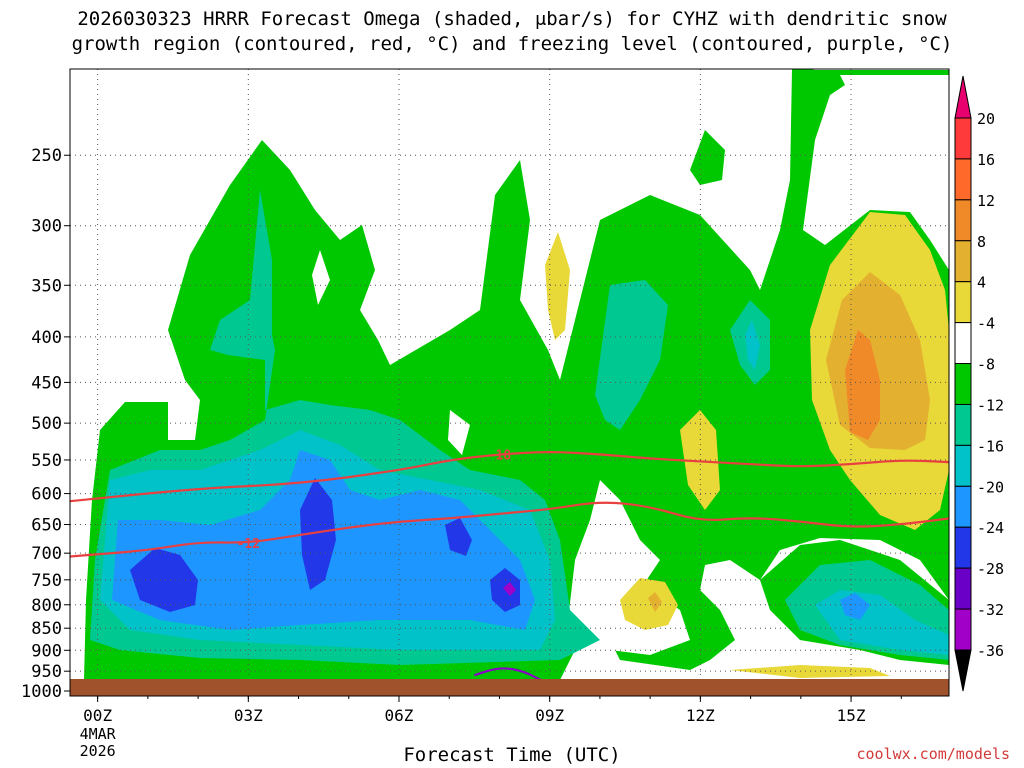 This screenshot has width=1024, height=768. I want to click on omega-region-strong-ascent-right, so click(752, 345).